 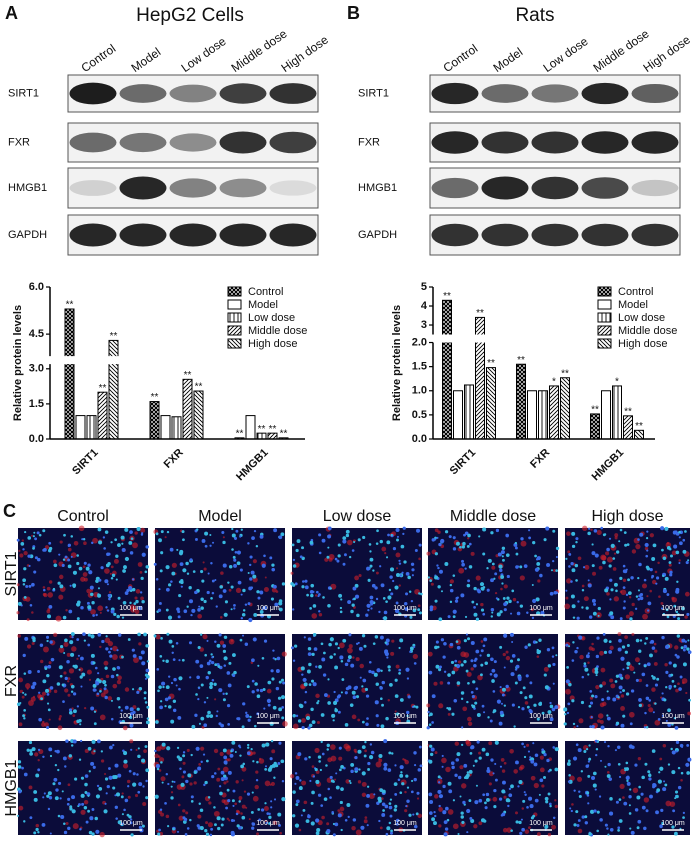 I want to click on bar, so click(x=447, y=369).